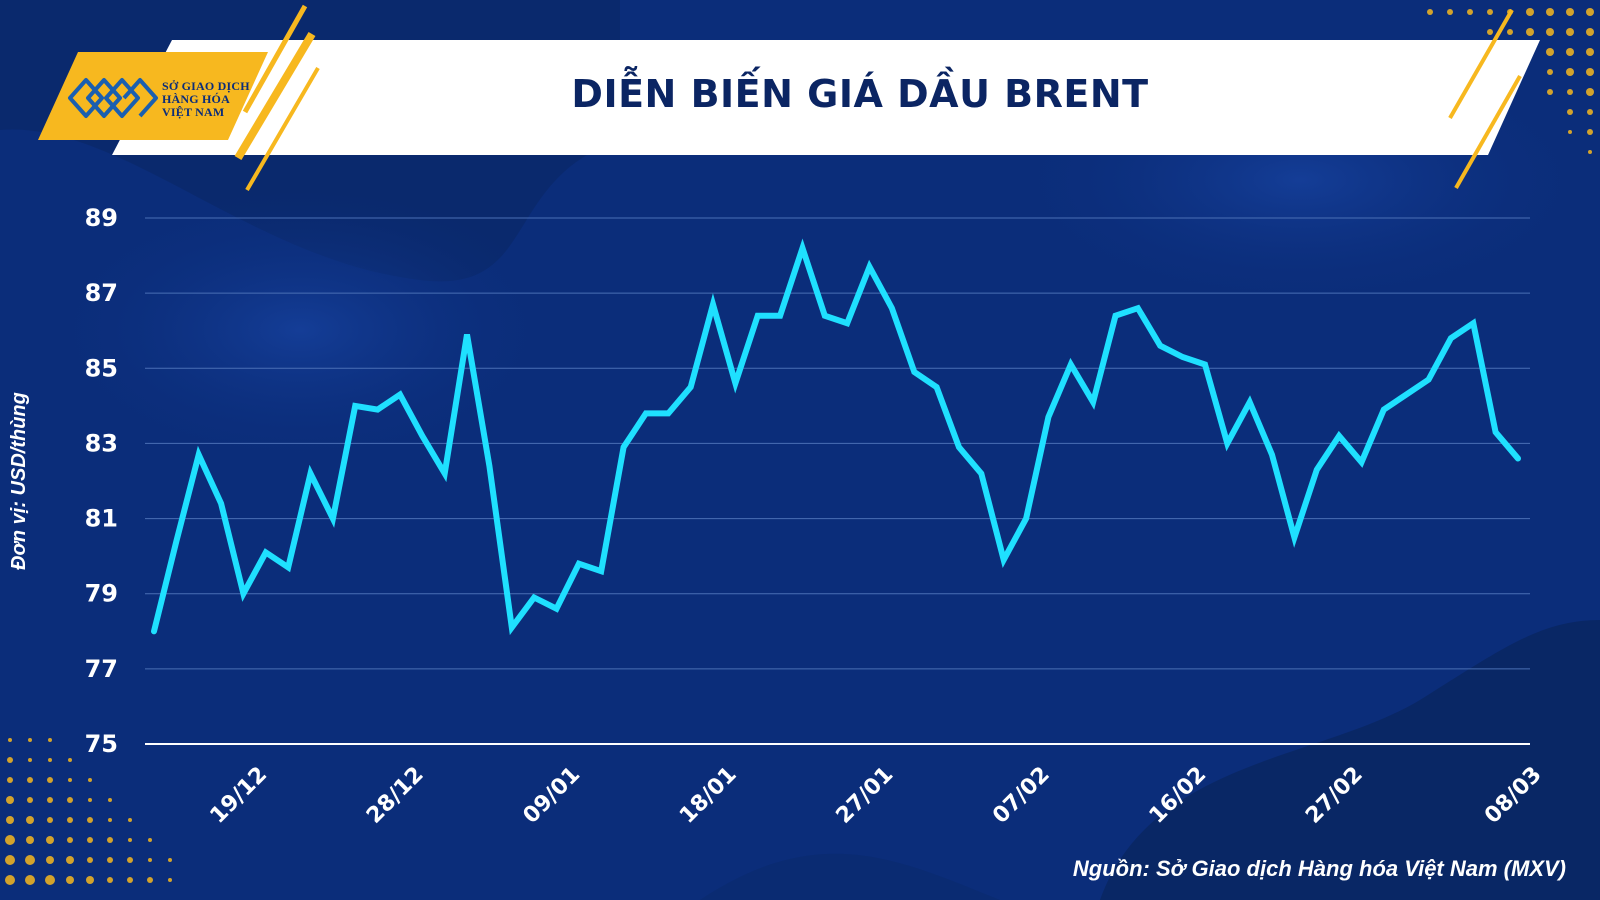  Describe the element at coordinates (239, 795) in the screenshot. I see `x-tick-label: 19/12` at that location.